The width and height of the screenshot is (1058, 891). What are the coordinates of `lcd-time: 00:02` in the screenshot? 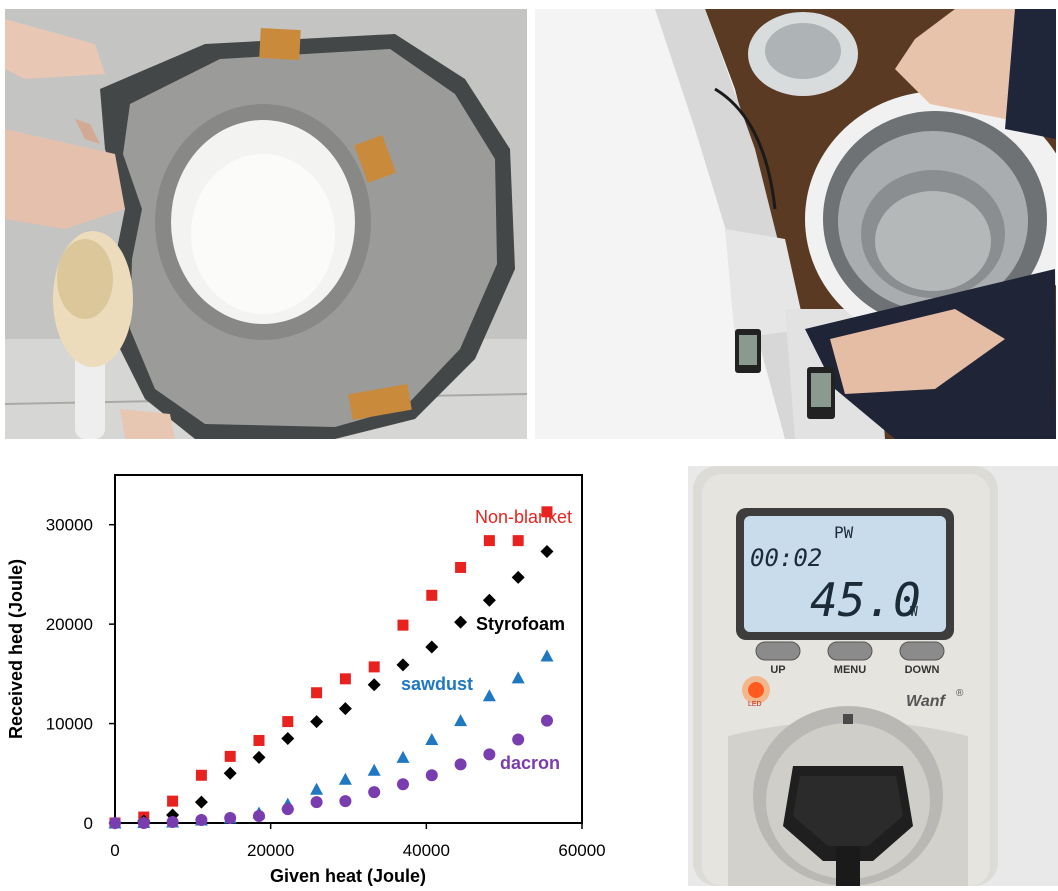 It's located at (786, 558).